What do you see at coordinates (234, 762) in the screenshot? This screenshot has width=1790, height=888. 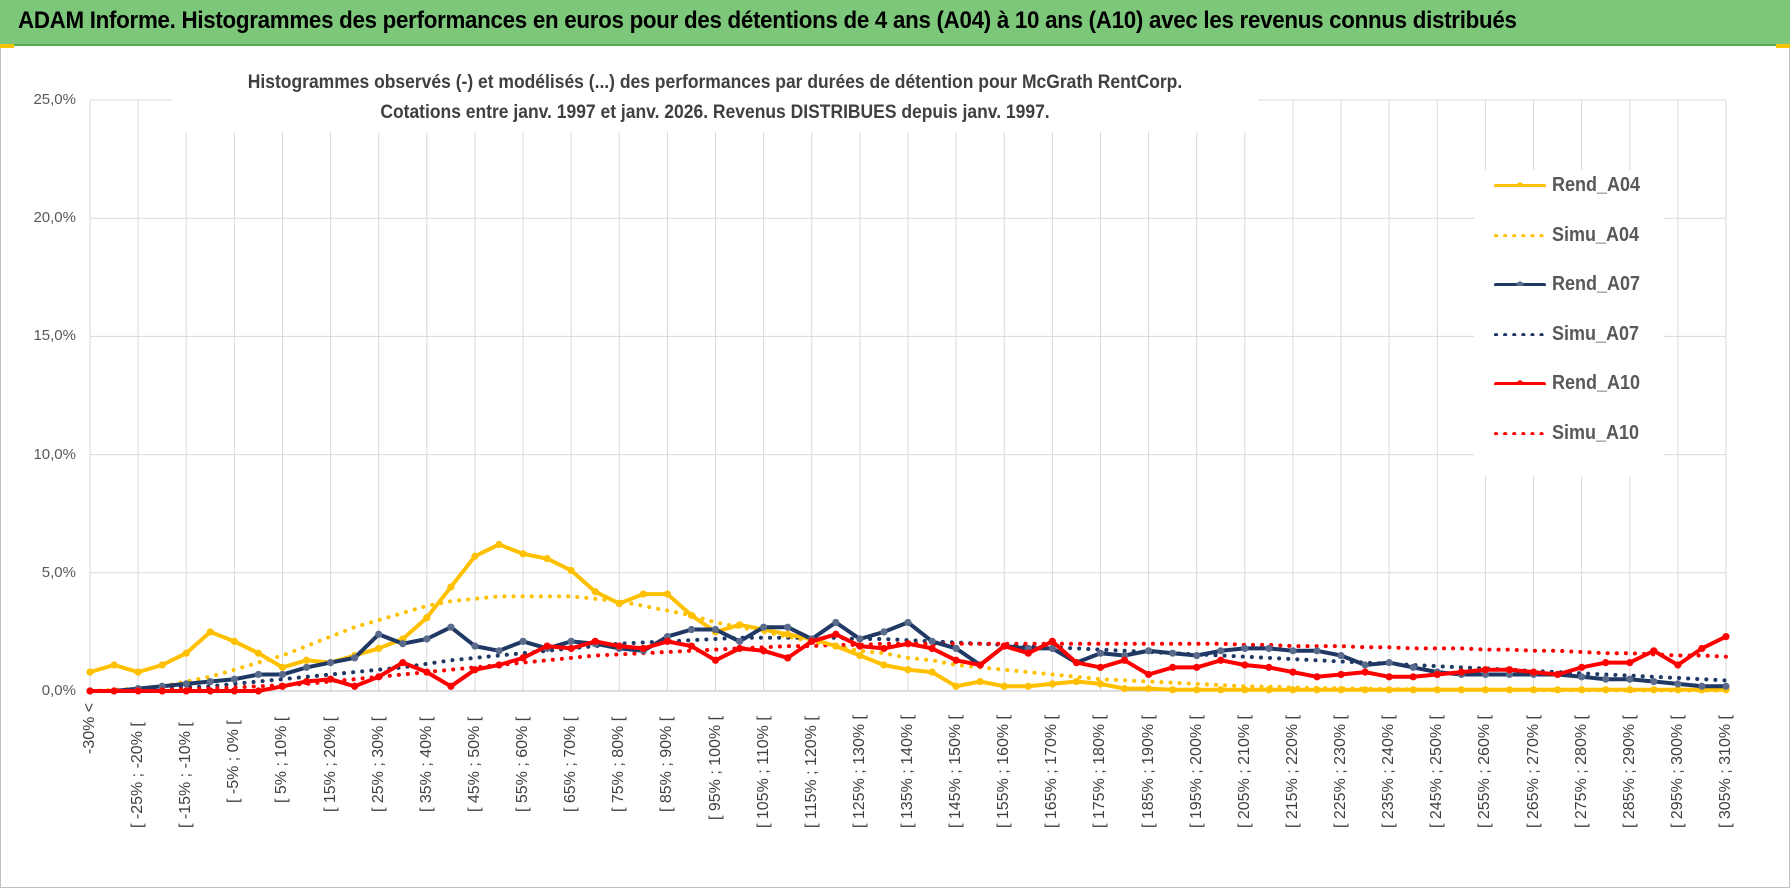 I see `x-tick-label: [ -5% ; 0% [` at bounding box center [234, 762].